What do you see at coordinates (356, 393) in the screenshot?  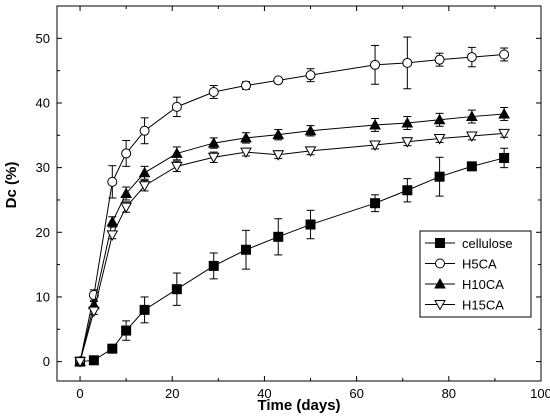 I see `x-tick-label: 60` at bounding box center [356, 393].